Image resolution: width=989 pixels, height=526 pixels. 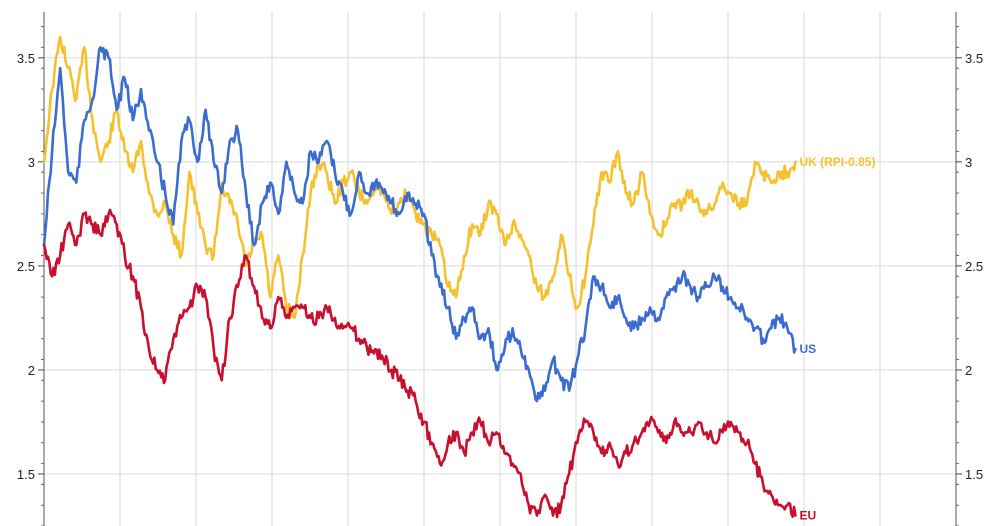 What do you see at coordinates (31, 162) in the screenshot?
I see `y-tick-label-left: 3` at bounding box center [31, 162].